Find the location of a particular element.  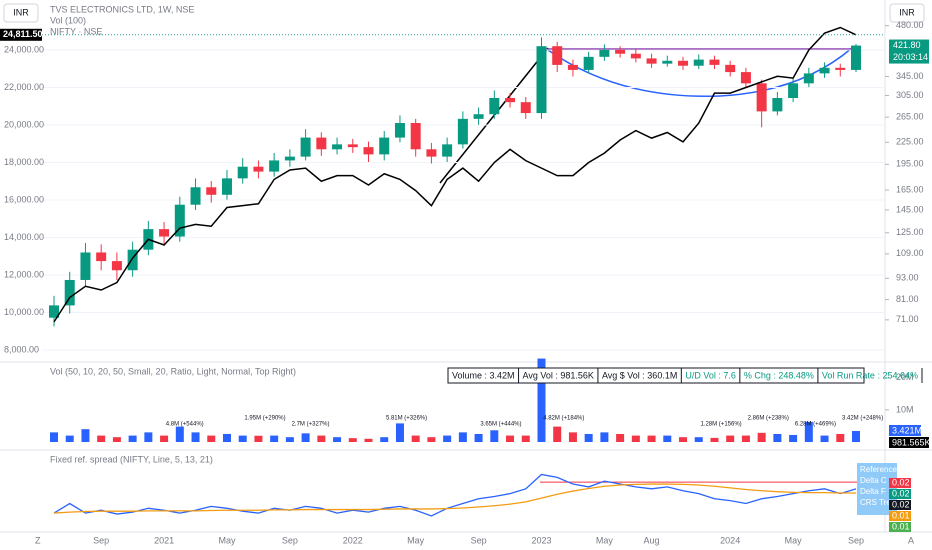

volume-annotation: 2.7M (+327%) is located at coordinates (311, 425).